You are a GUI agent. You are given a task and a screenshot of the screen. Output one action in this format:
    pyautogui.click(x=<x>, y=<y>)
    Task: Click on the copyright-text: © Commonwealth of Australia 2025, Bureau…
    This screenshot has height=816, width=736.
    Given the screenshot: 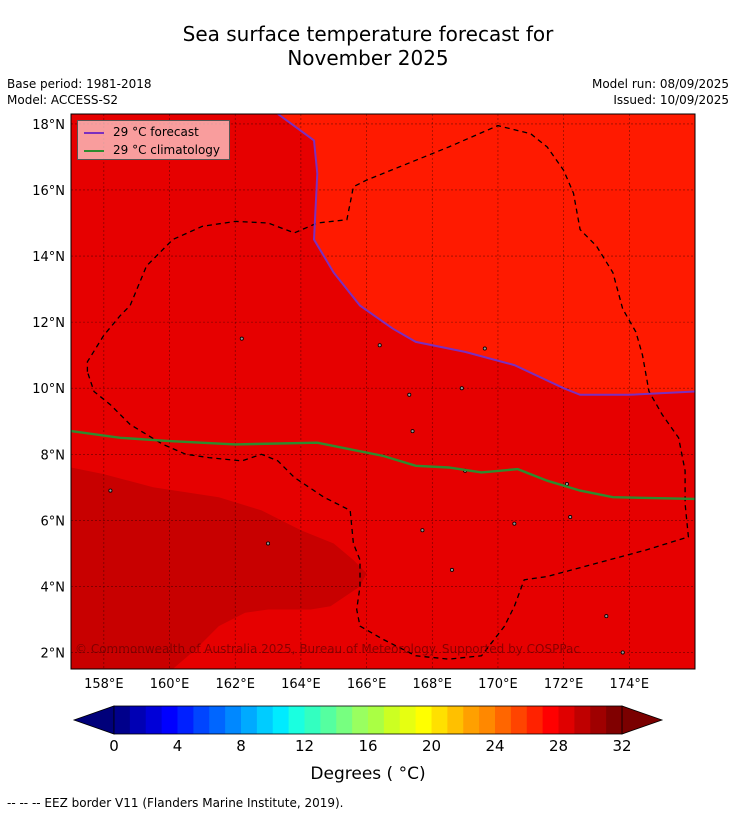 What is the action you would take?
    pyautogui.click(x=327, y=649)
    